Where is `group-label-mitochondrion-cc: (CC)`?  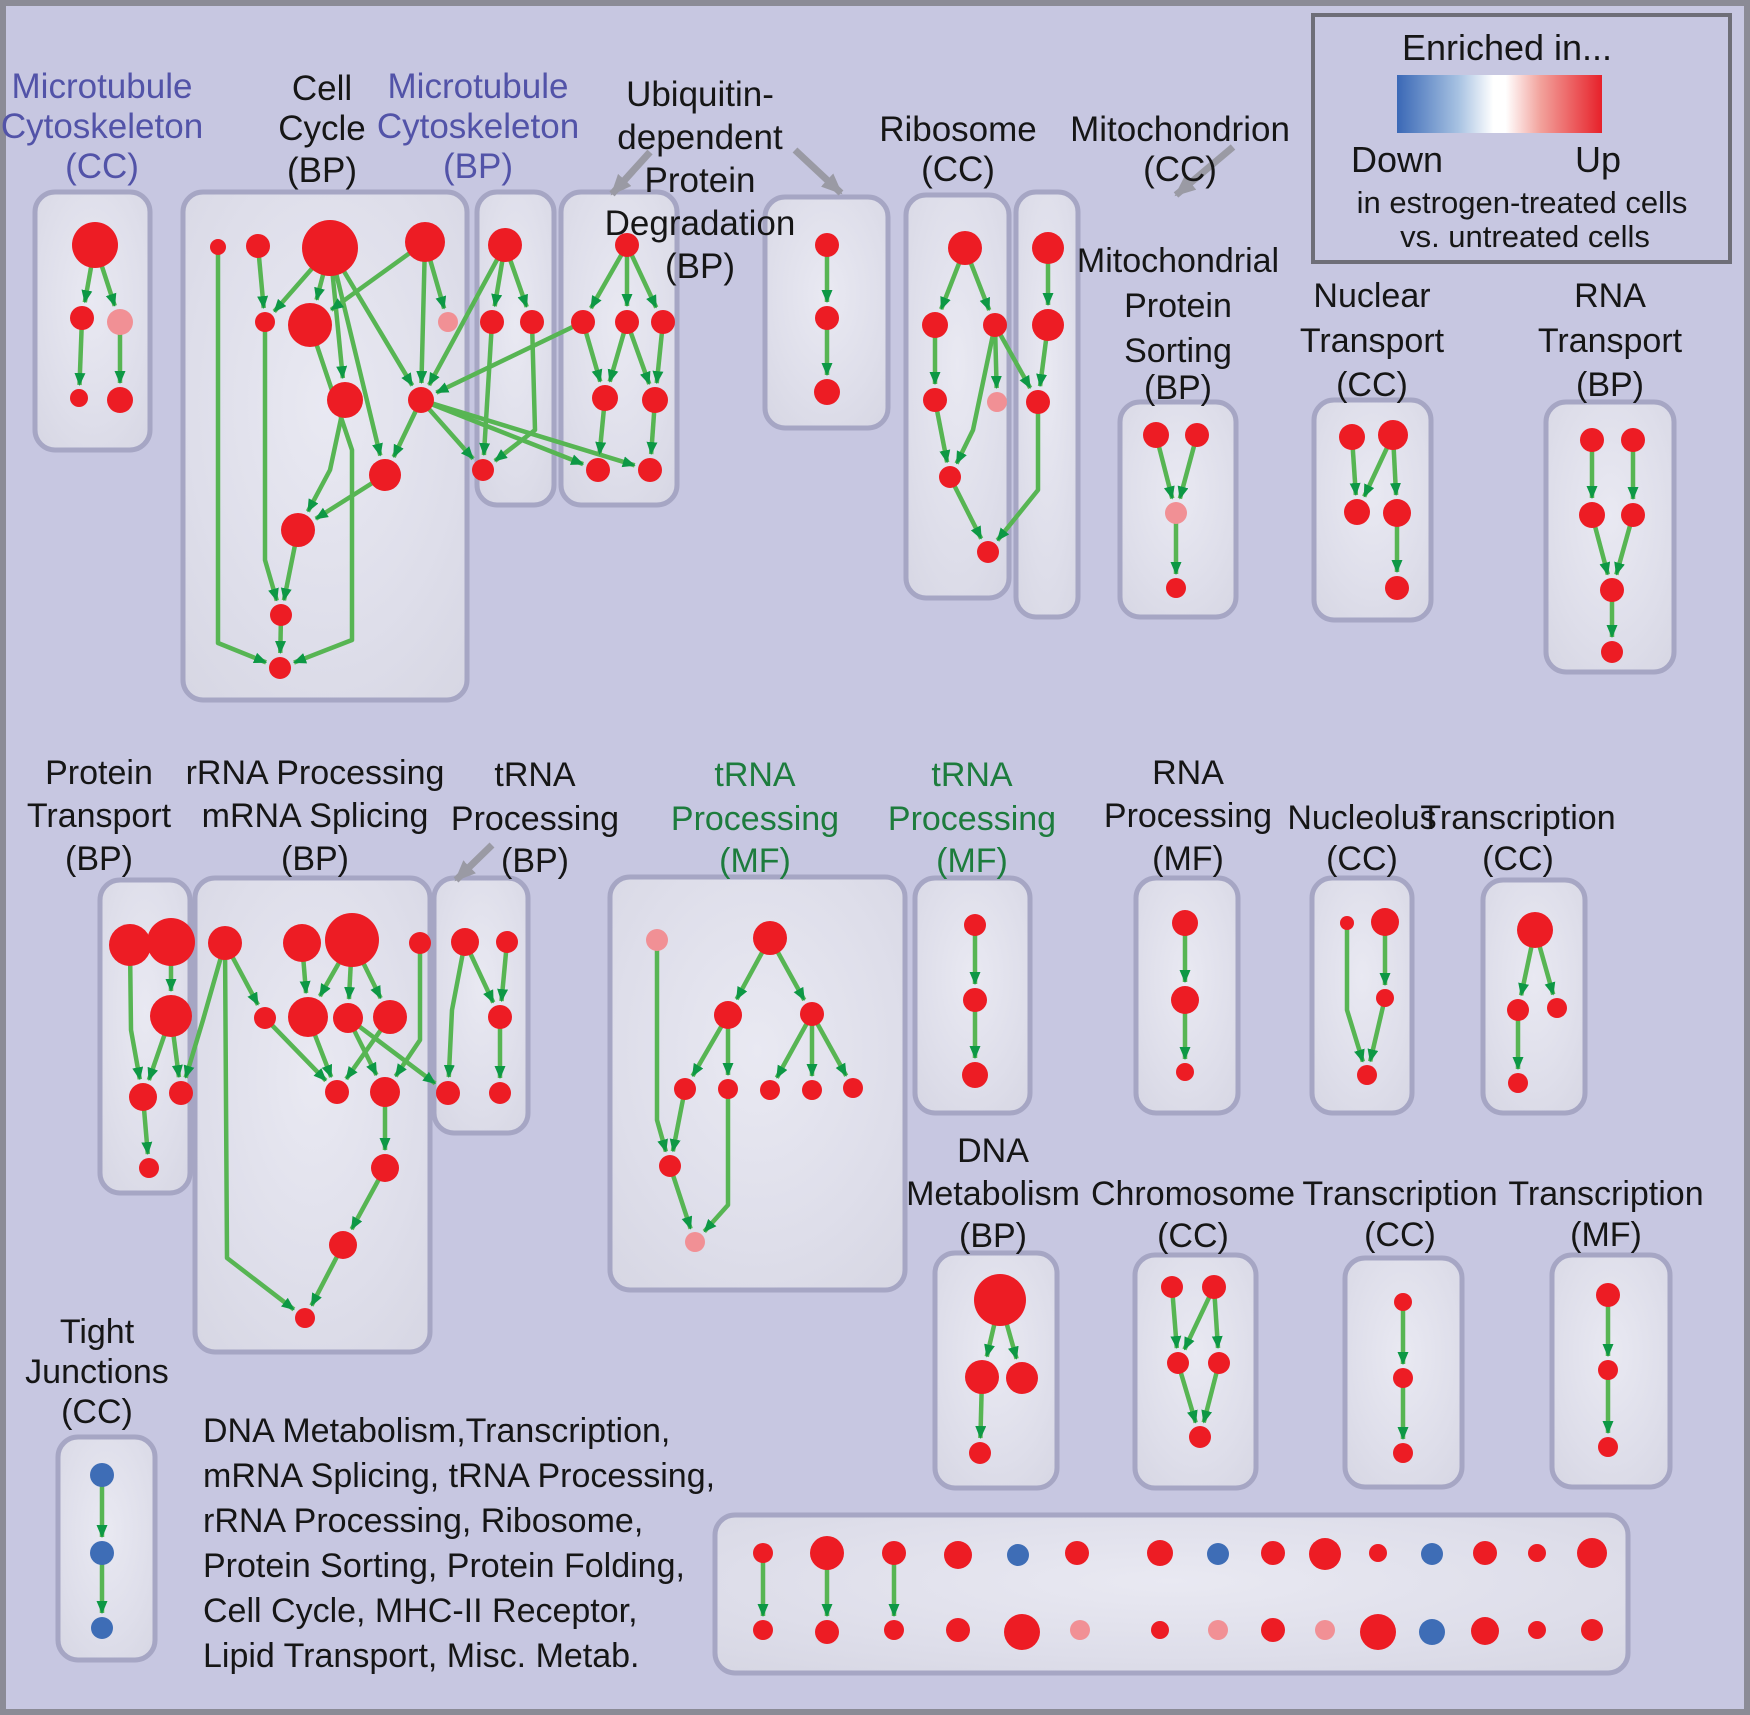
group-label-mitochondrion-cc: (CC) is located at coordinates (1180, 169).